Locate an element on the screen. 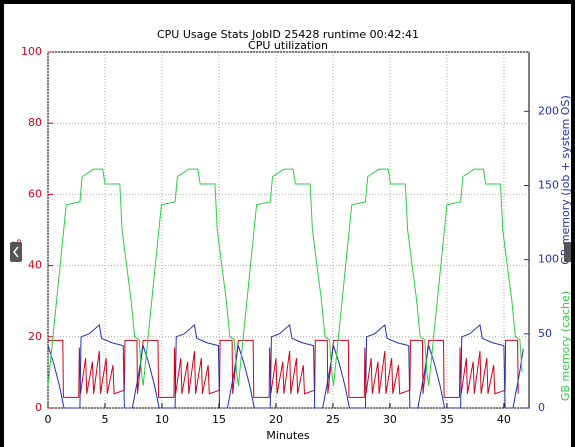 The width and height of the screenshot is (575, 447). series-line is located at coordinates (283, 368).